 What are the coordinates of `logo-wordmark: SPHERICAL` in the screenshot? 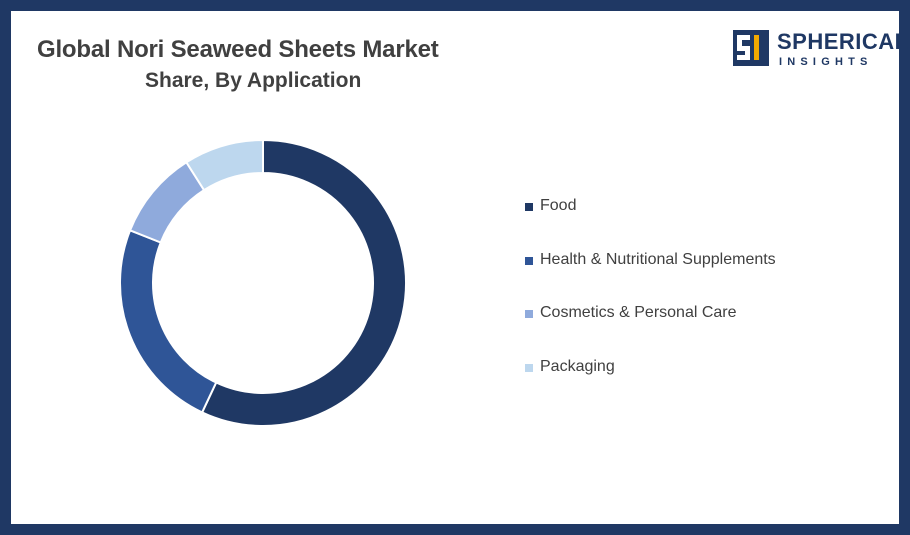 It's located at (843, 41).